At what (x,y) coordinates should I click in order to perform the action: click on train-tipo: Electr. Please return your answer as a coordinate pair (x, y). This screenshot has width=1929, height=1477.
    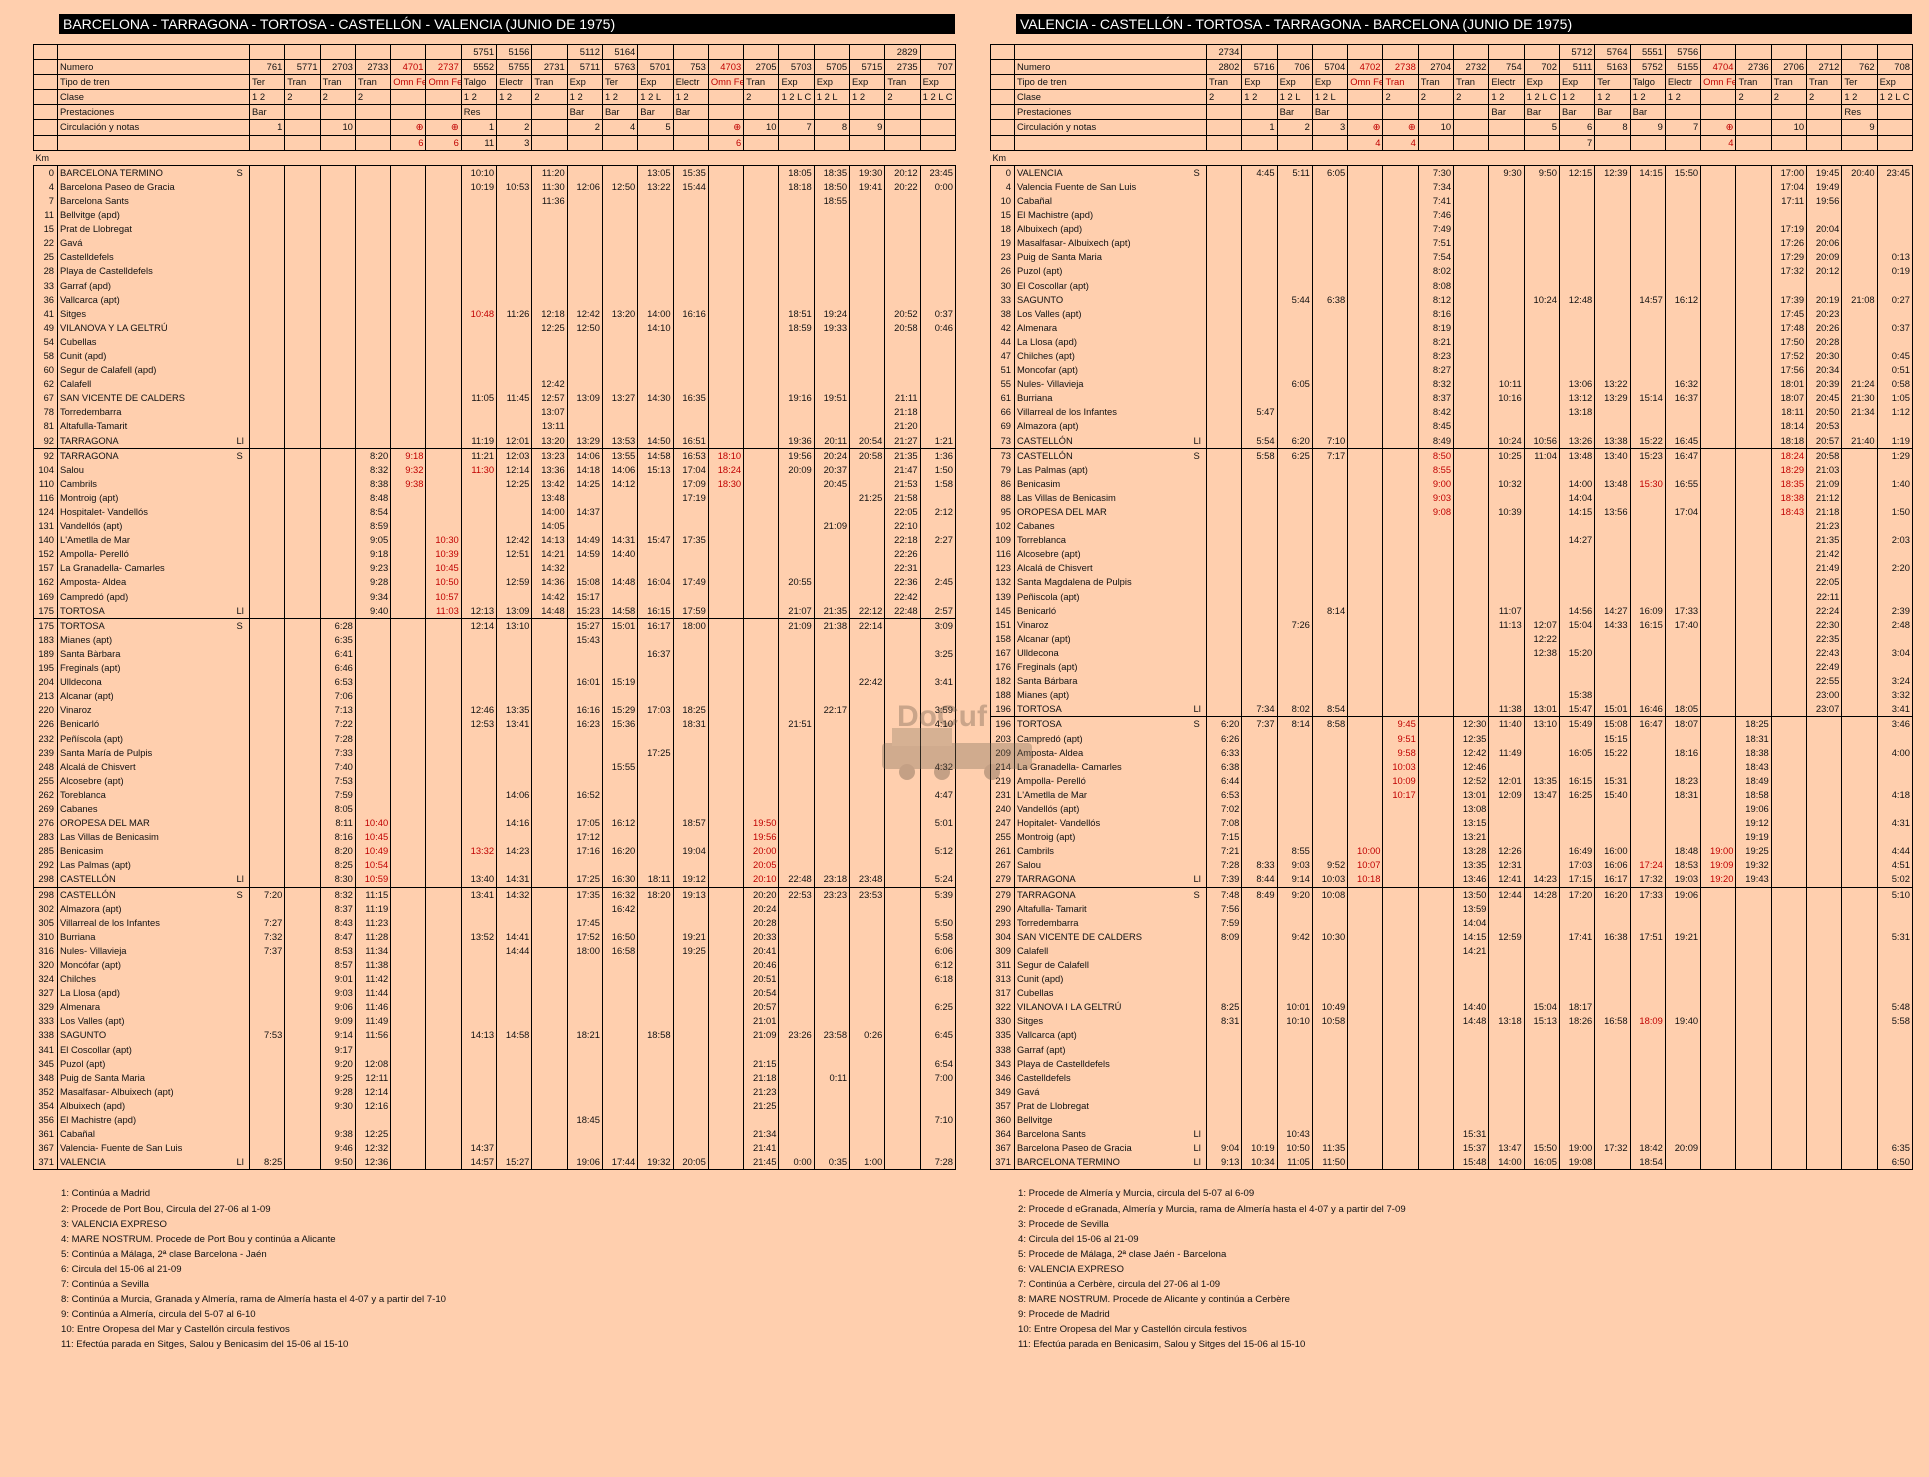
    Looking at the image, I should click on (514, 82).